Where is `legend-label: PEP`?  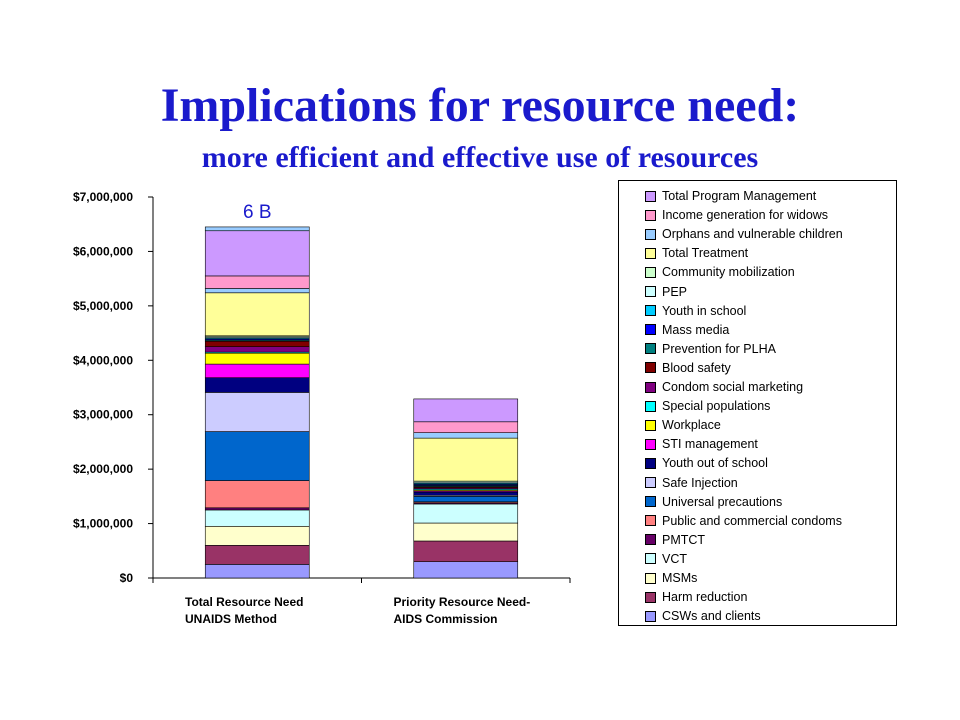 legend-label: PEP is located at coordinates (675, 291).